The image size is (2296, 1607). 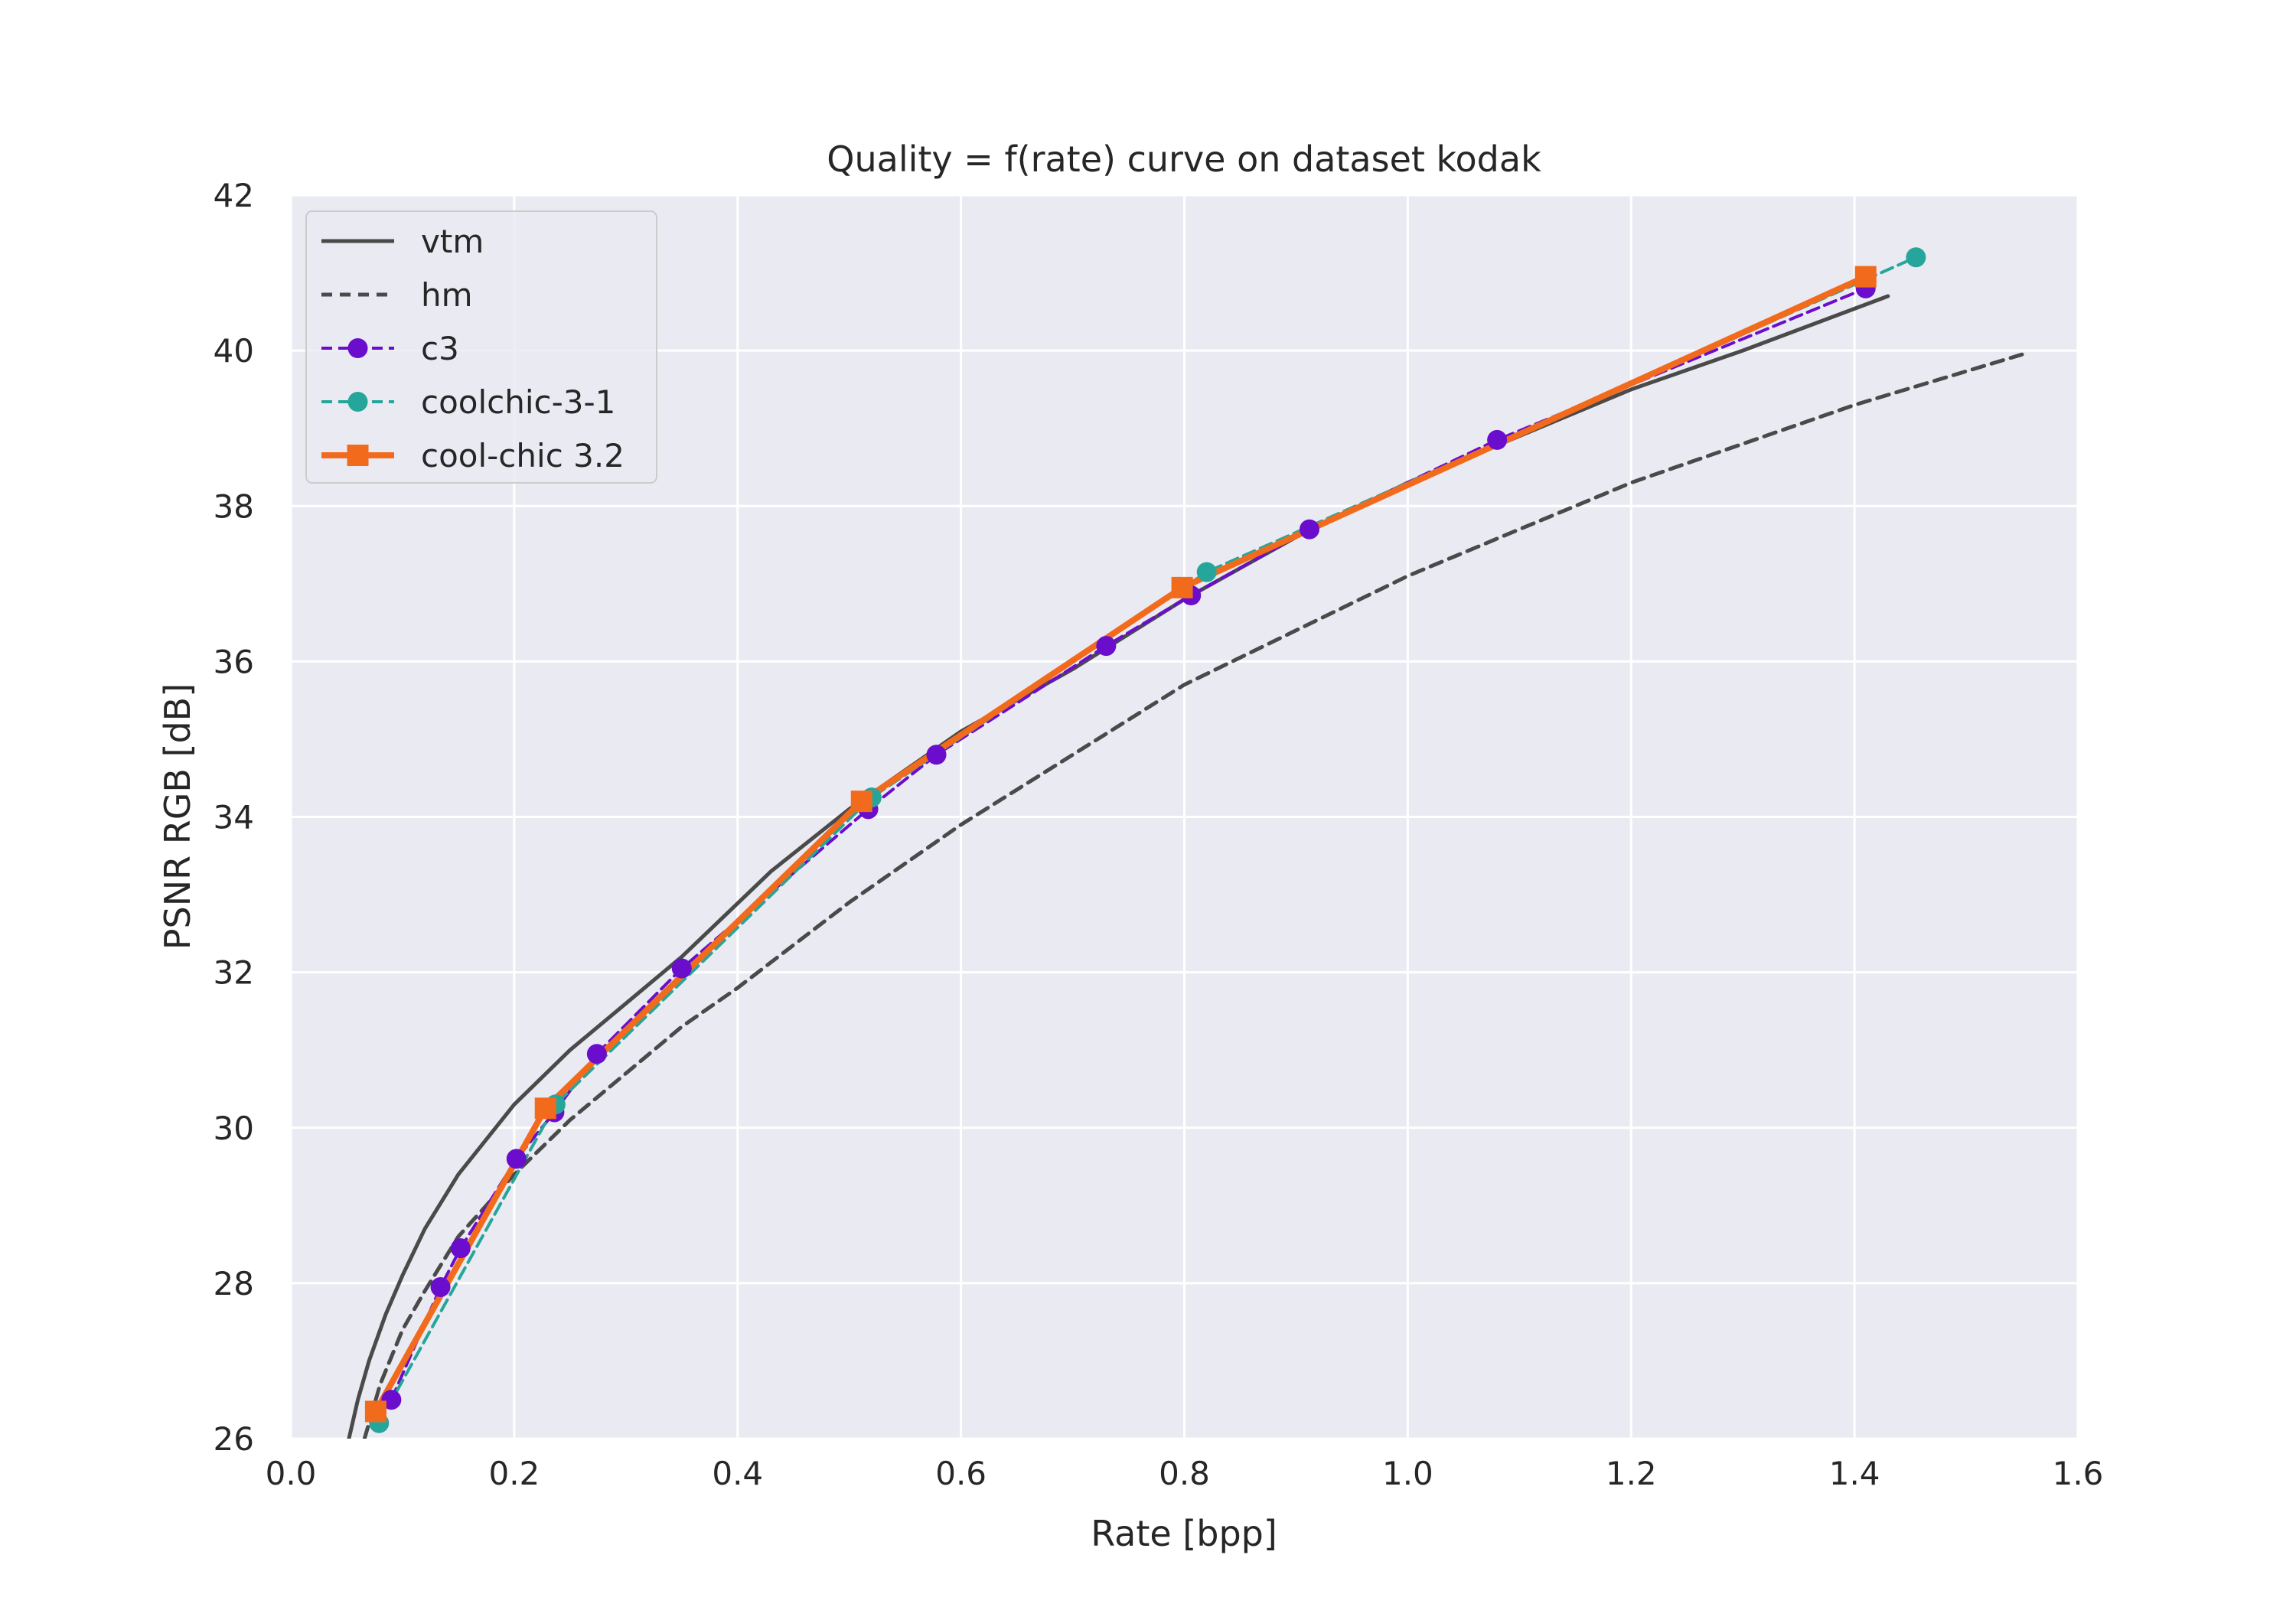 What do you see at coordinates (440, 348) in the screenshot?
I see `legend-label: c3` at bounding box center [440, 348].